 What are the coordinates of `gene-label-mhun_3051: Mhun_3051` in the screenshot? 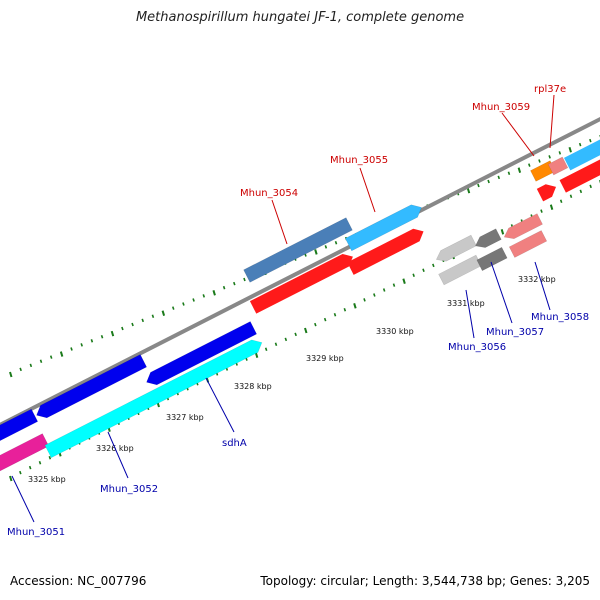 It's located at (36, 532).